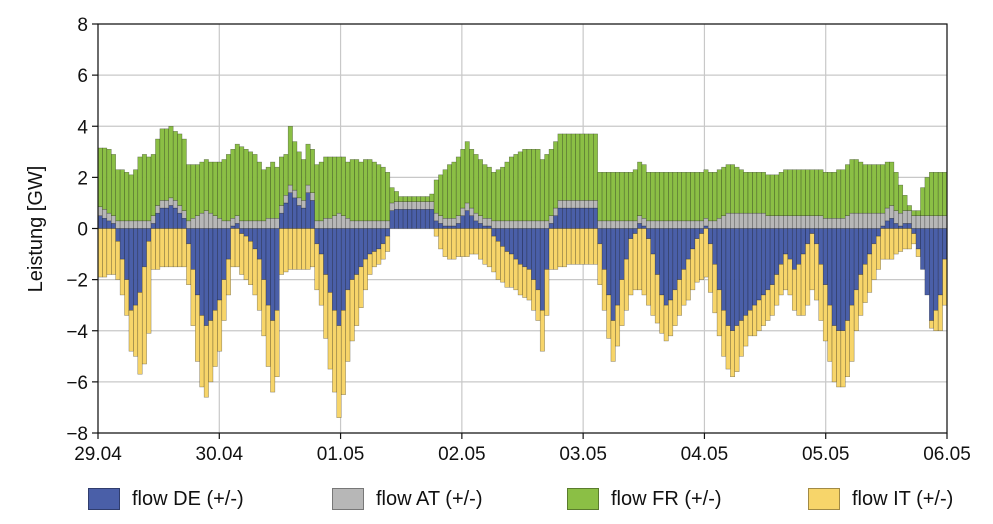 This screenshot has height=524, width=993. Describe the element at coordinates (947, 454) in the screenshot. I see `x-tick-label: 06.05` at that location.